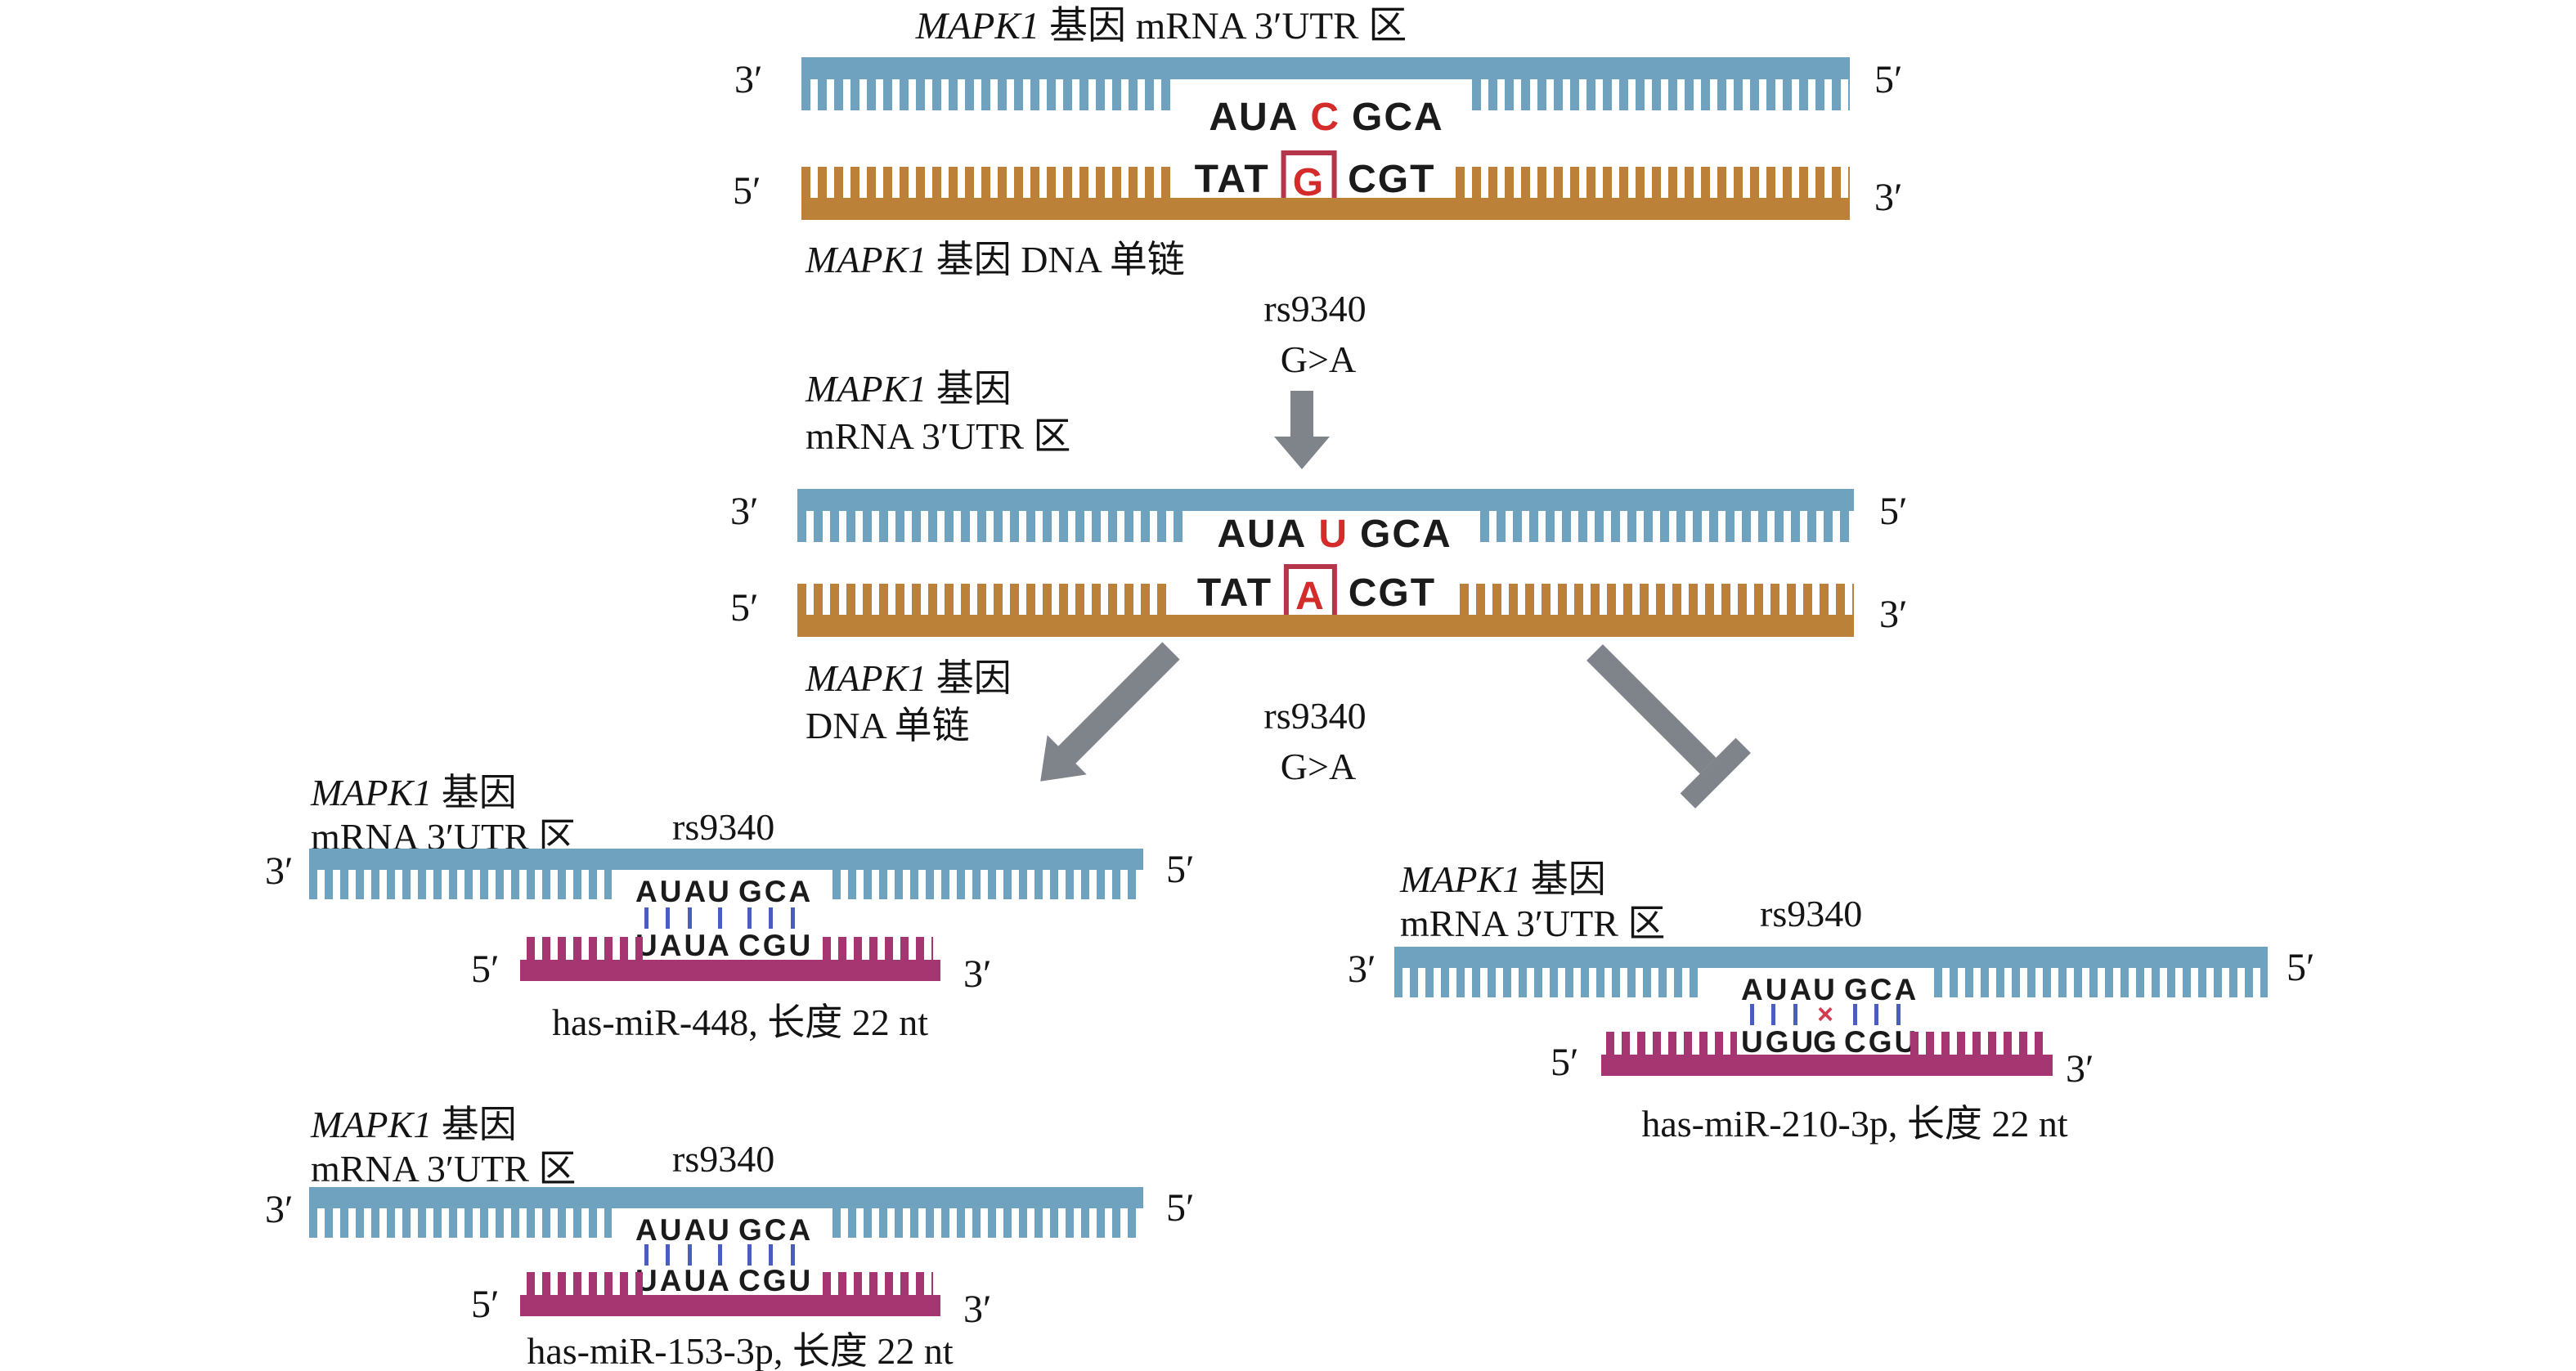  Describe the element at coordinates (1668, 726) in the screenshot. I see `inhibition-arrow-right` at that location.